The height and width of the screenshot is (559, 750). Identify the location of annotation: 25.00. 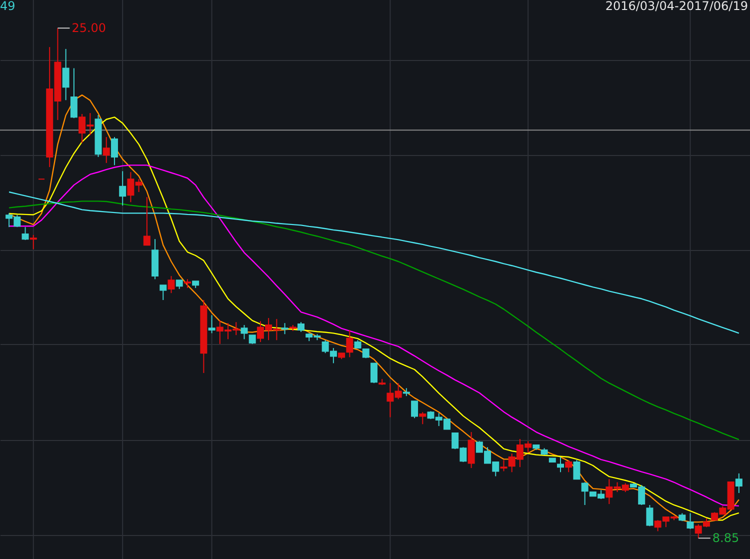
(89, 28).